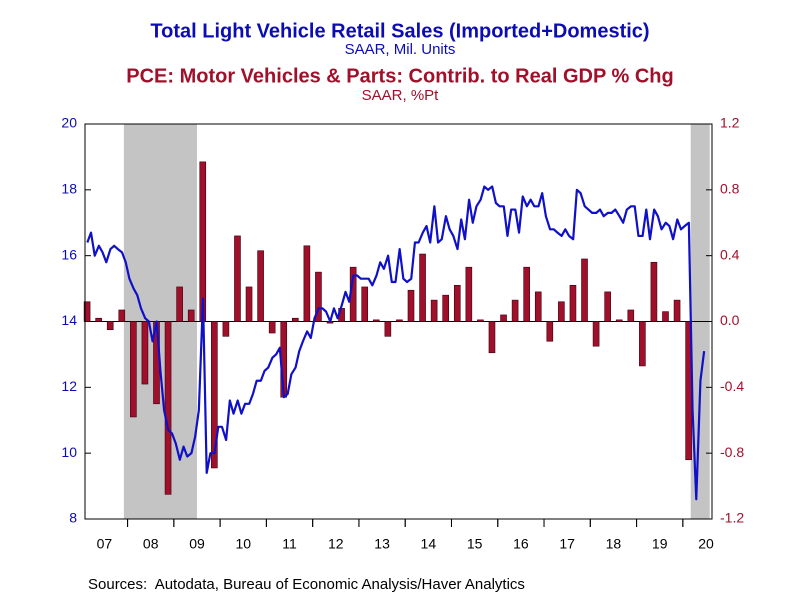  Describe the element at coordinates (730, 254) in the screenshot. I see `y2-tick-label: 0.4` at that location.